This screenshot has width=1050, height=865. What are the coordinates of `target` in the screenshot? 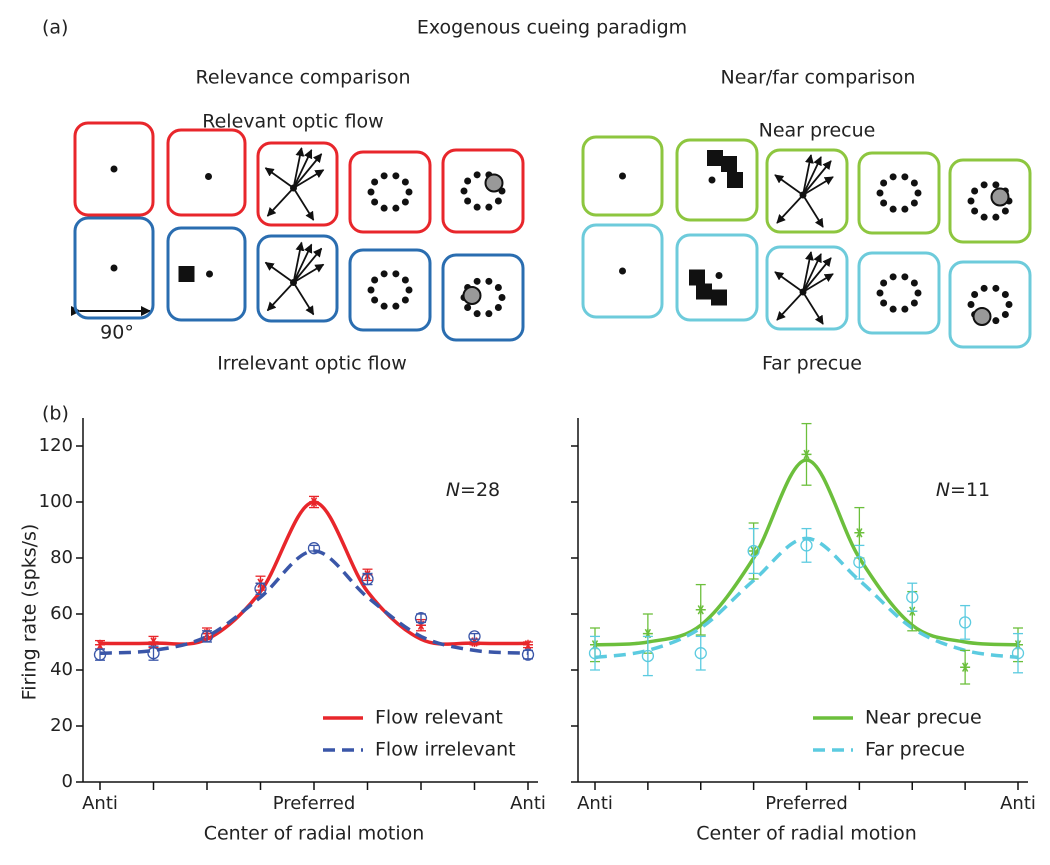 It's located at (494, 183).